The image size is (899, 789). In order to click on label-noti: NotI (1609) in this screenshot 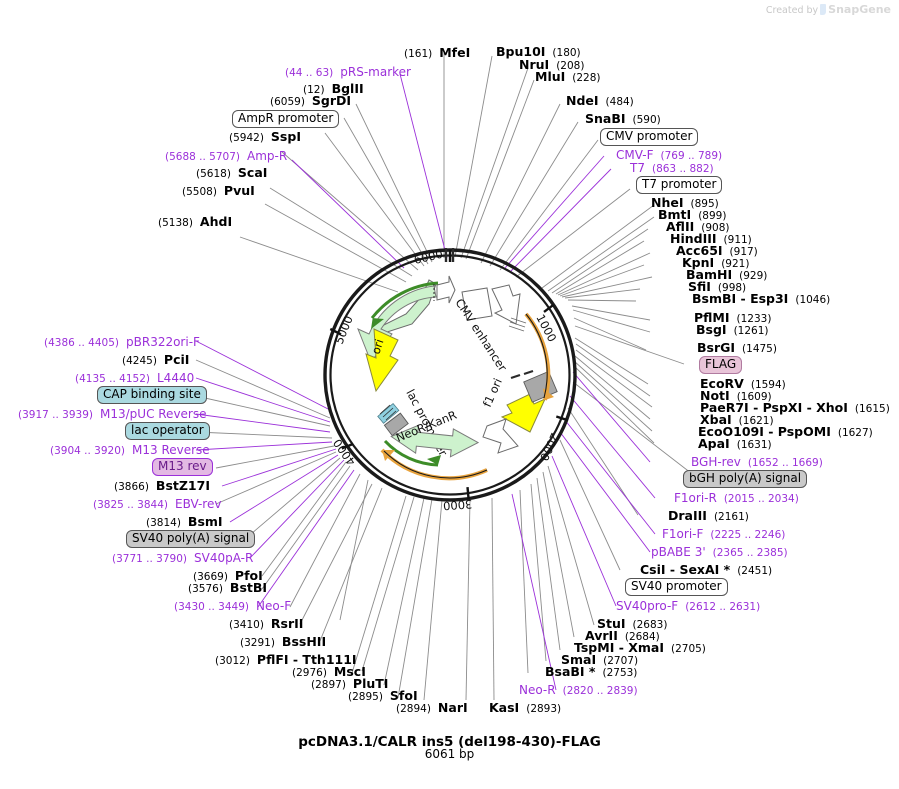, I will do `click(736, 395)`.